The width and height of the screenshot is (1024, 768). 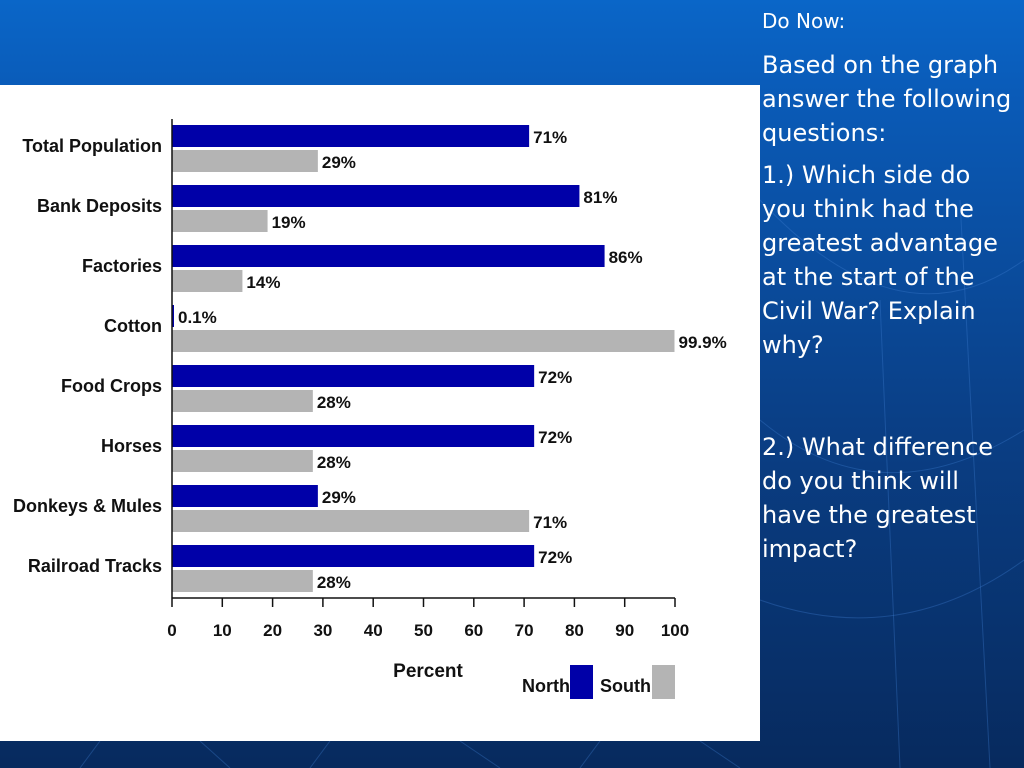 I want to click on data-label-north: 86%, so click(x=626, y=257).